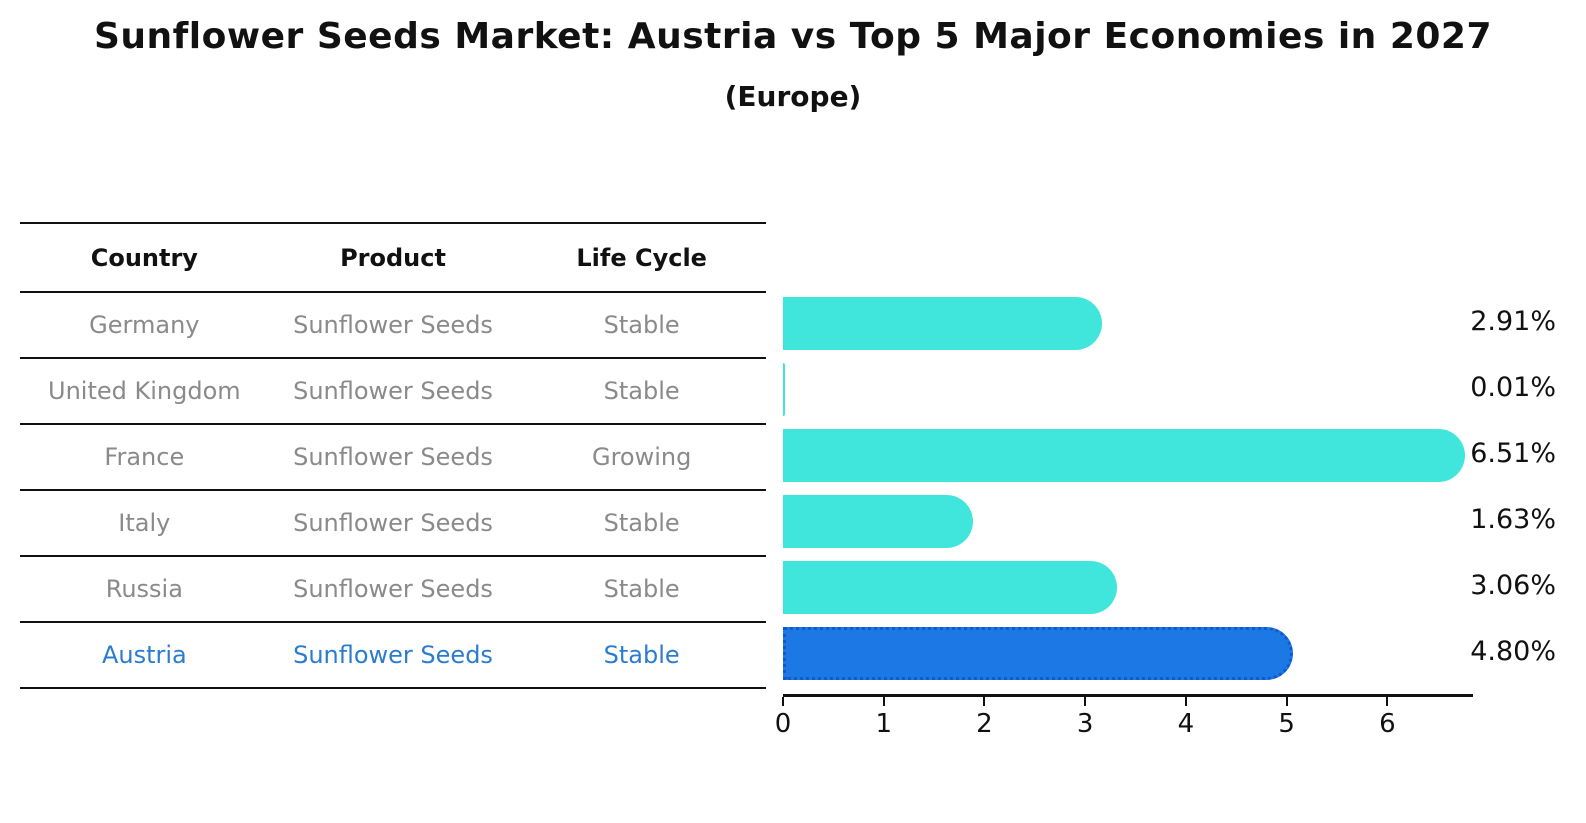 This screenshot has width=1586, height=823. Describe the element at coordinates (144, 391) in the screenshot. I see `cell-country: United Kingdom` at that location.